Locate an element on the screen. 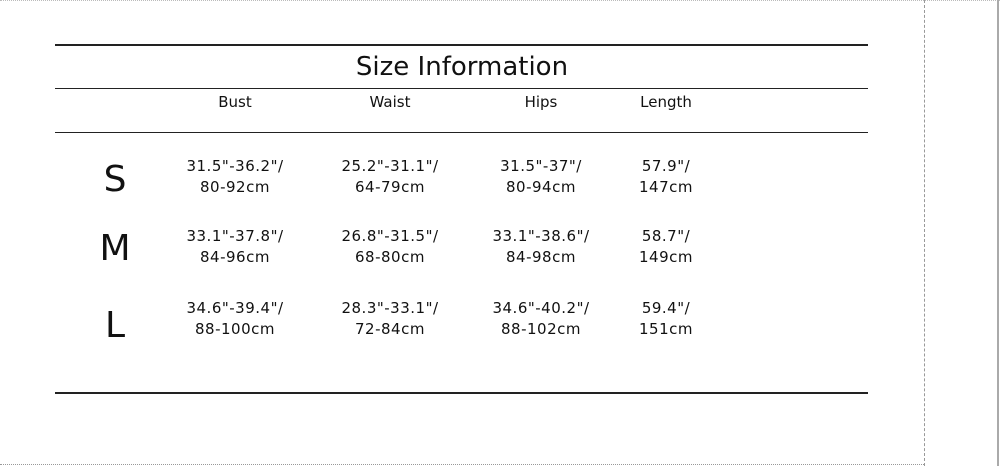 This screenshot has width=1000, height=466. measurement-cell: 57.9"/ 147cm is located at coordinates (666, 177).